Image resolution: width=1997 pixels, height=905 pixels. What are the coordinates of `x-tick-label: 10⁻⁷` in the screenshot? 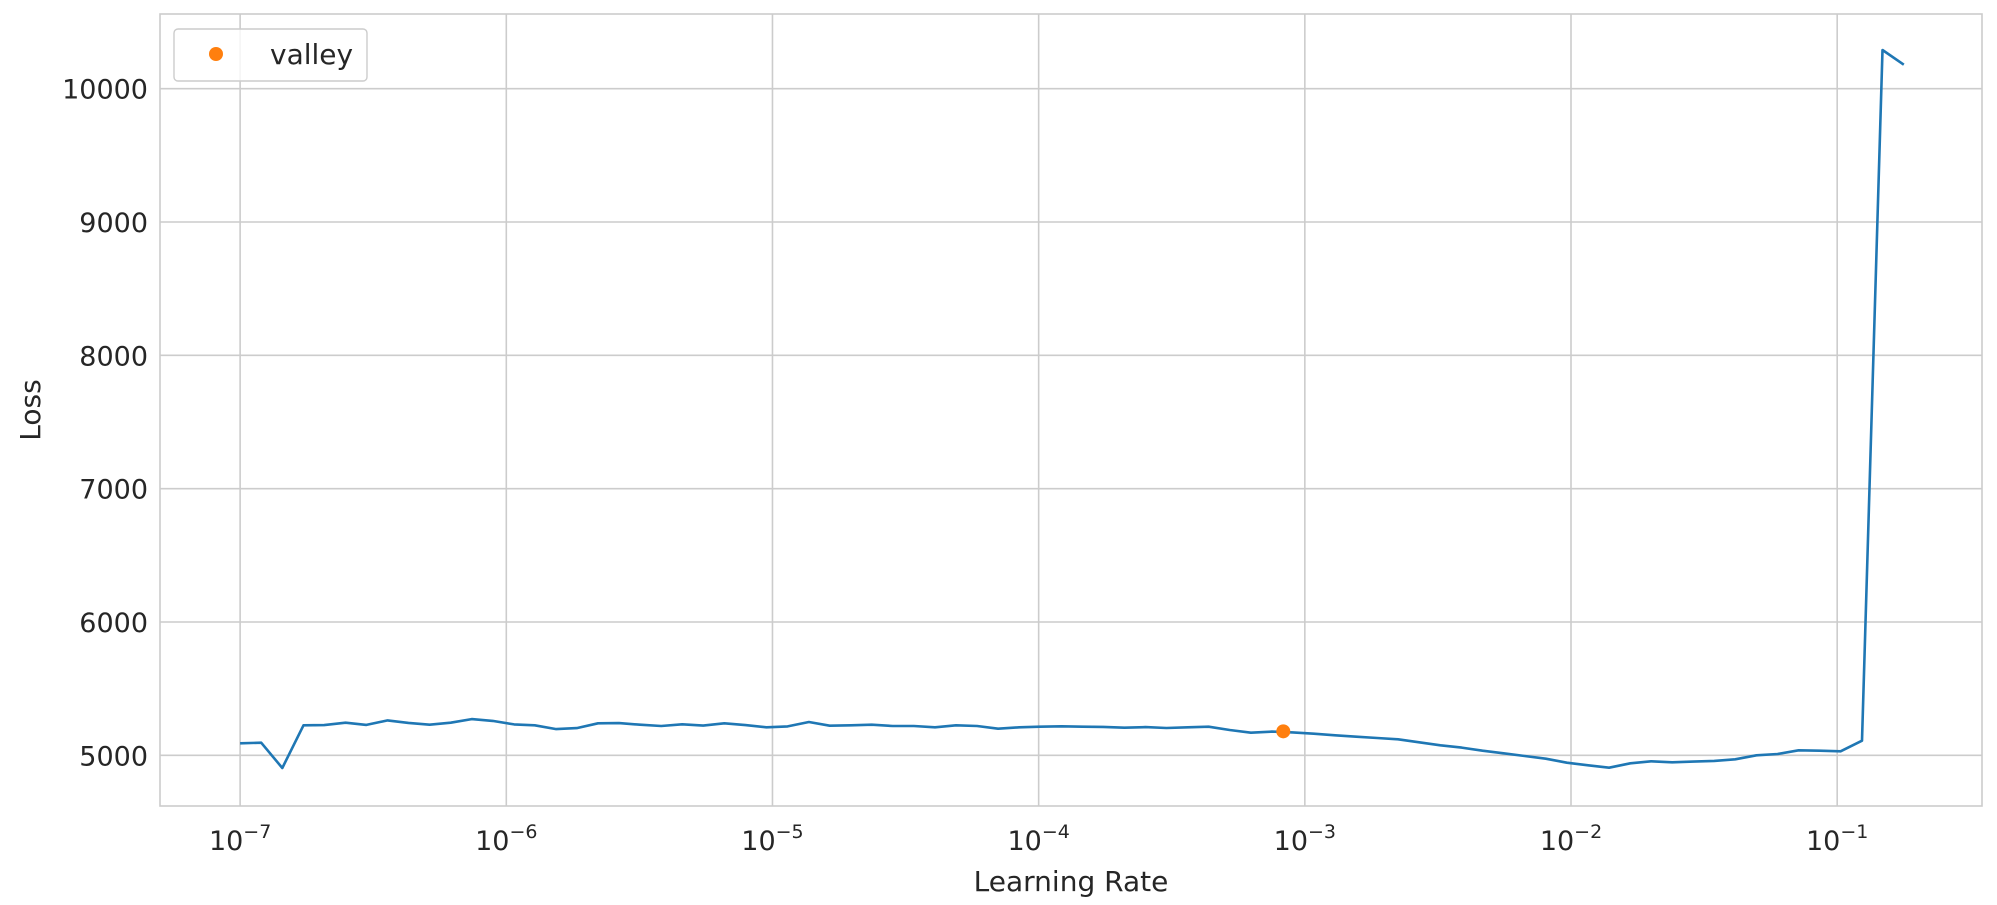 It's located at (240, 839).